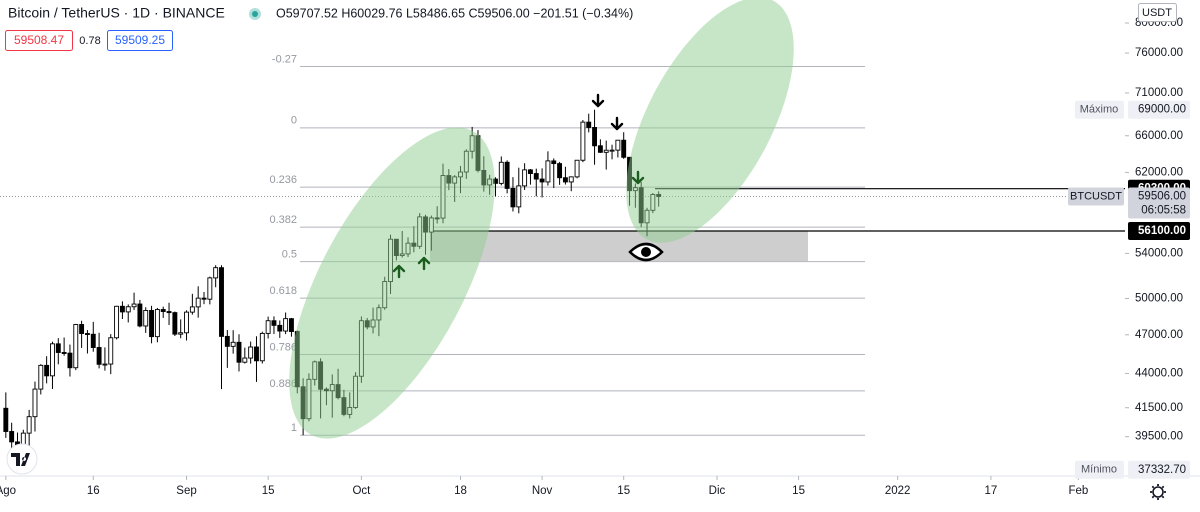 This screenshot has width=1200, height=512. I want to click on last-price-label: 59506.00, so click(1162, 197).